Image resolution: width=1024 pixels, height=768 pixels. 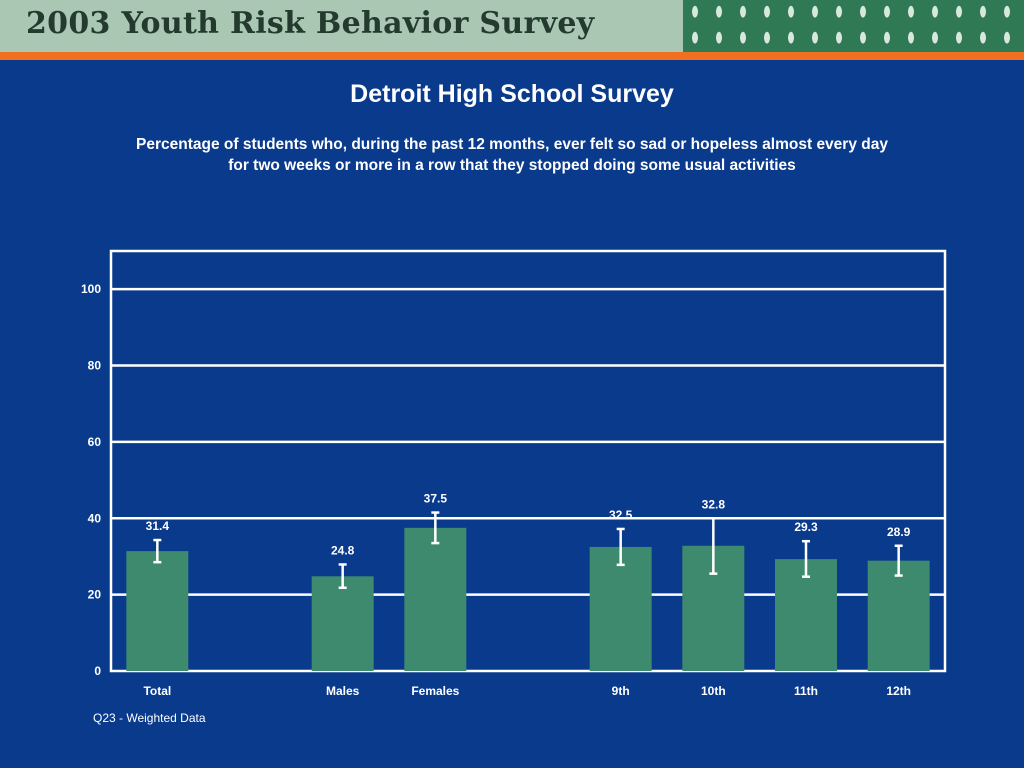 What do you see at coordinates (343, 550) in the screenshot?
I see `data-label: 24.8` at bounding box center [343, 550].